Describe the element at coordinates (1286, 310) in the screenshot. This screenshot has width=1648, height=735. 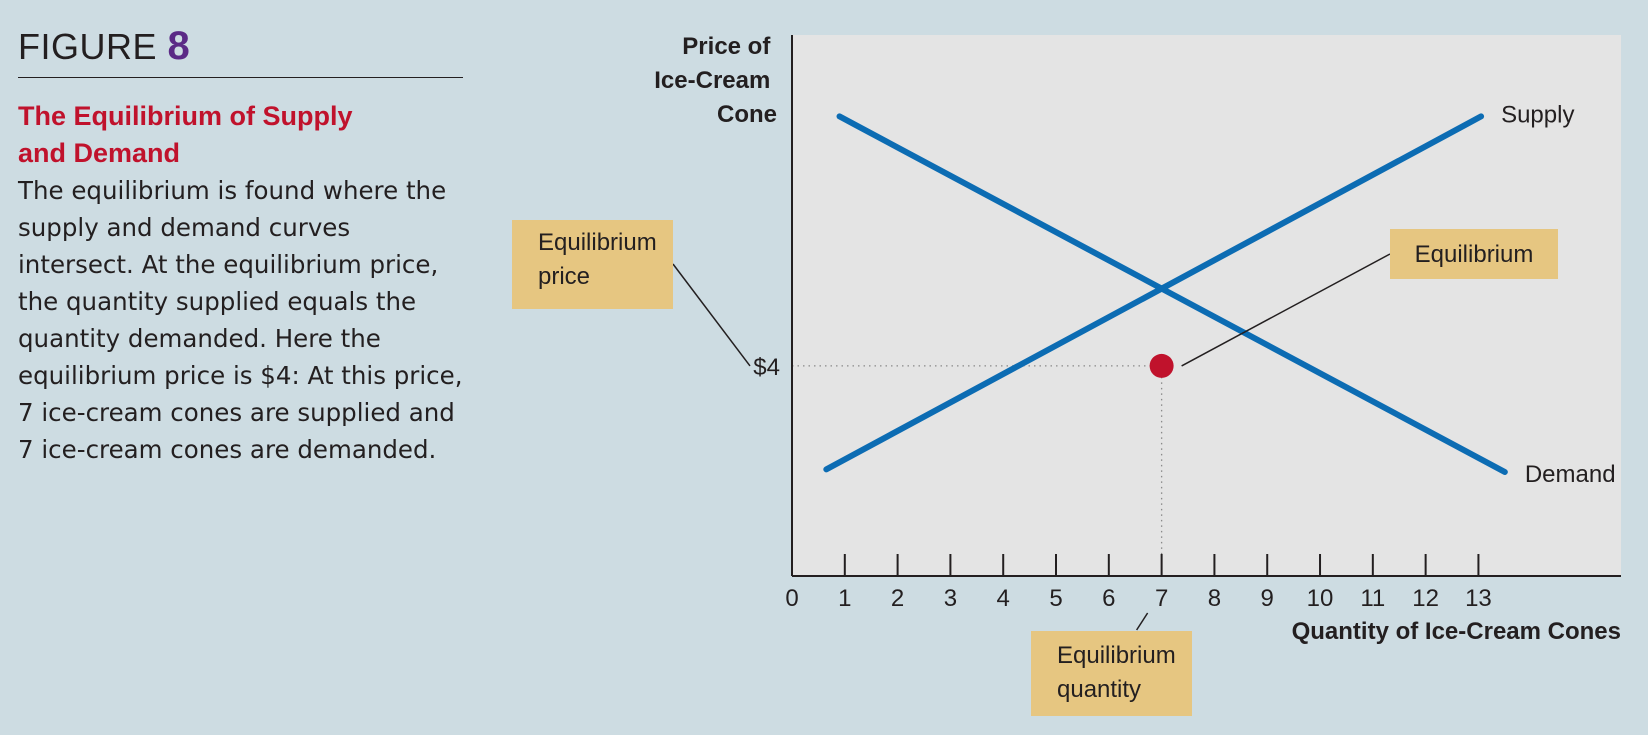
I see `equilibrium-callout-leader` at that location.